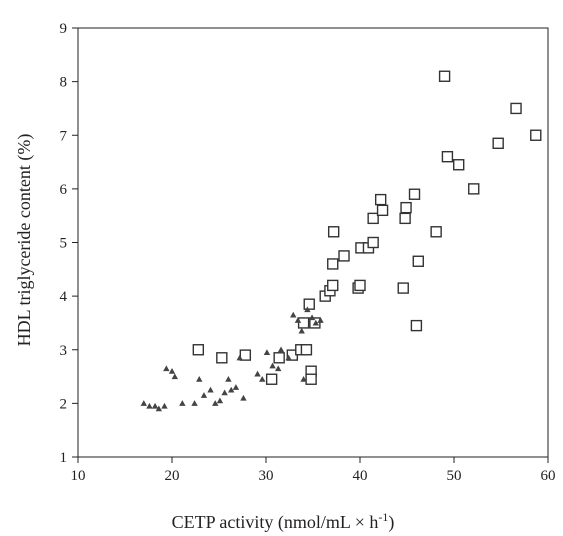 The image size is (563, 536). What do you see at coordinates (454, 476) in the screenshot?
I see `x-tick-label: 50` at bounding box center [454, 476].